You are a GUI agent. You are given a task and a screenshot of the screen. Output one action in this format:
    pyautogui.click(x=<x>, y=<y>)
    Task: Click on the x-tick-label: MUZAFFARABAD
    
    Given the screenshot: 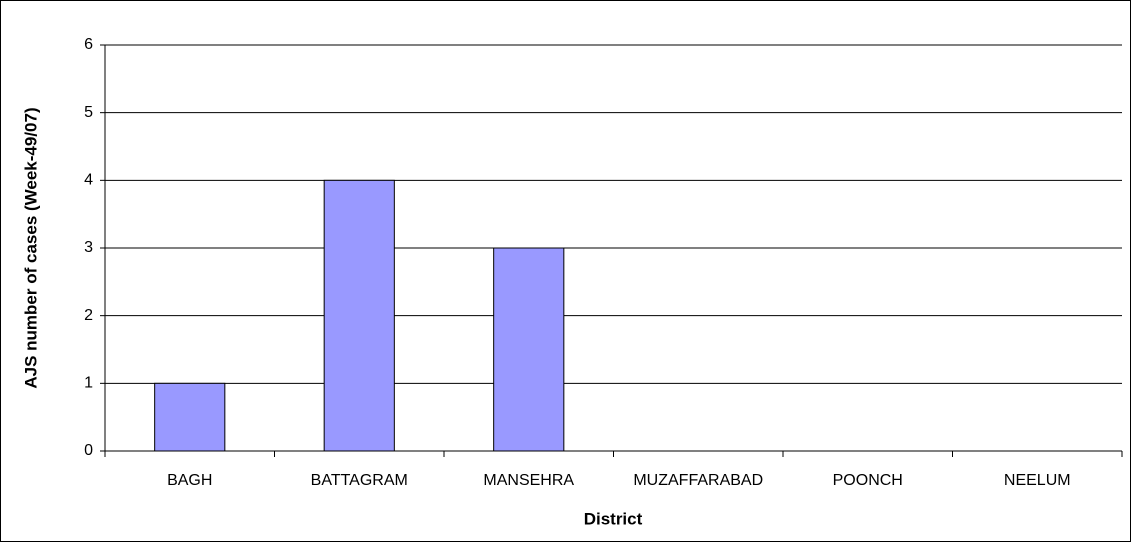 What is the action you would take?
    pyautogui.click(x=698, y=480)
    